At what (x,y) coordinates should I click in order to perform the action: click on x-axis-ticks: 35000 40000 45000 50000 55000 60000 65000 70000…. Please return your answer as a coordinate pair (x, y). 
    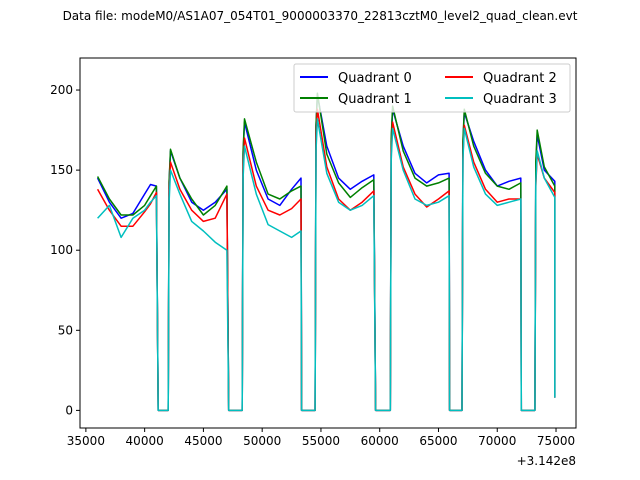
    Looking at the image, I should click on (321, 438).